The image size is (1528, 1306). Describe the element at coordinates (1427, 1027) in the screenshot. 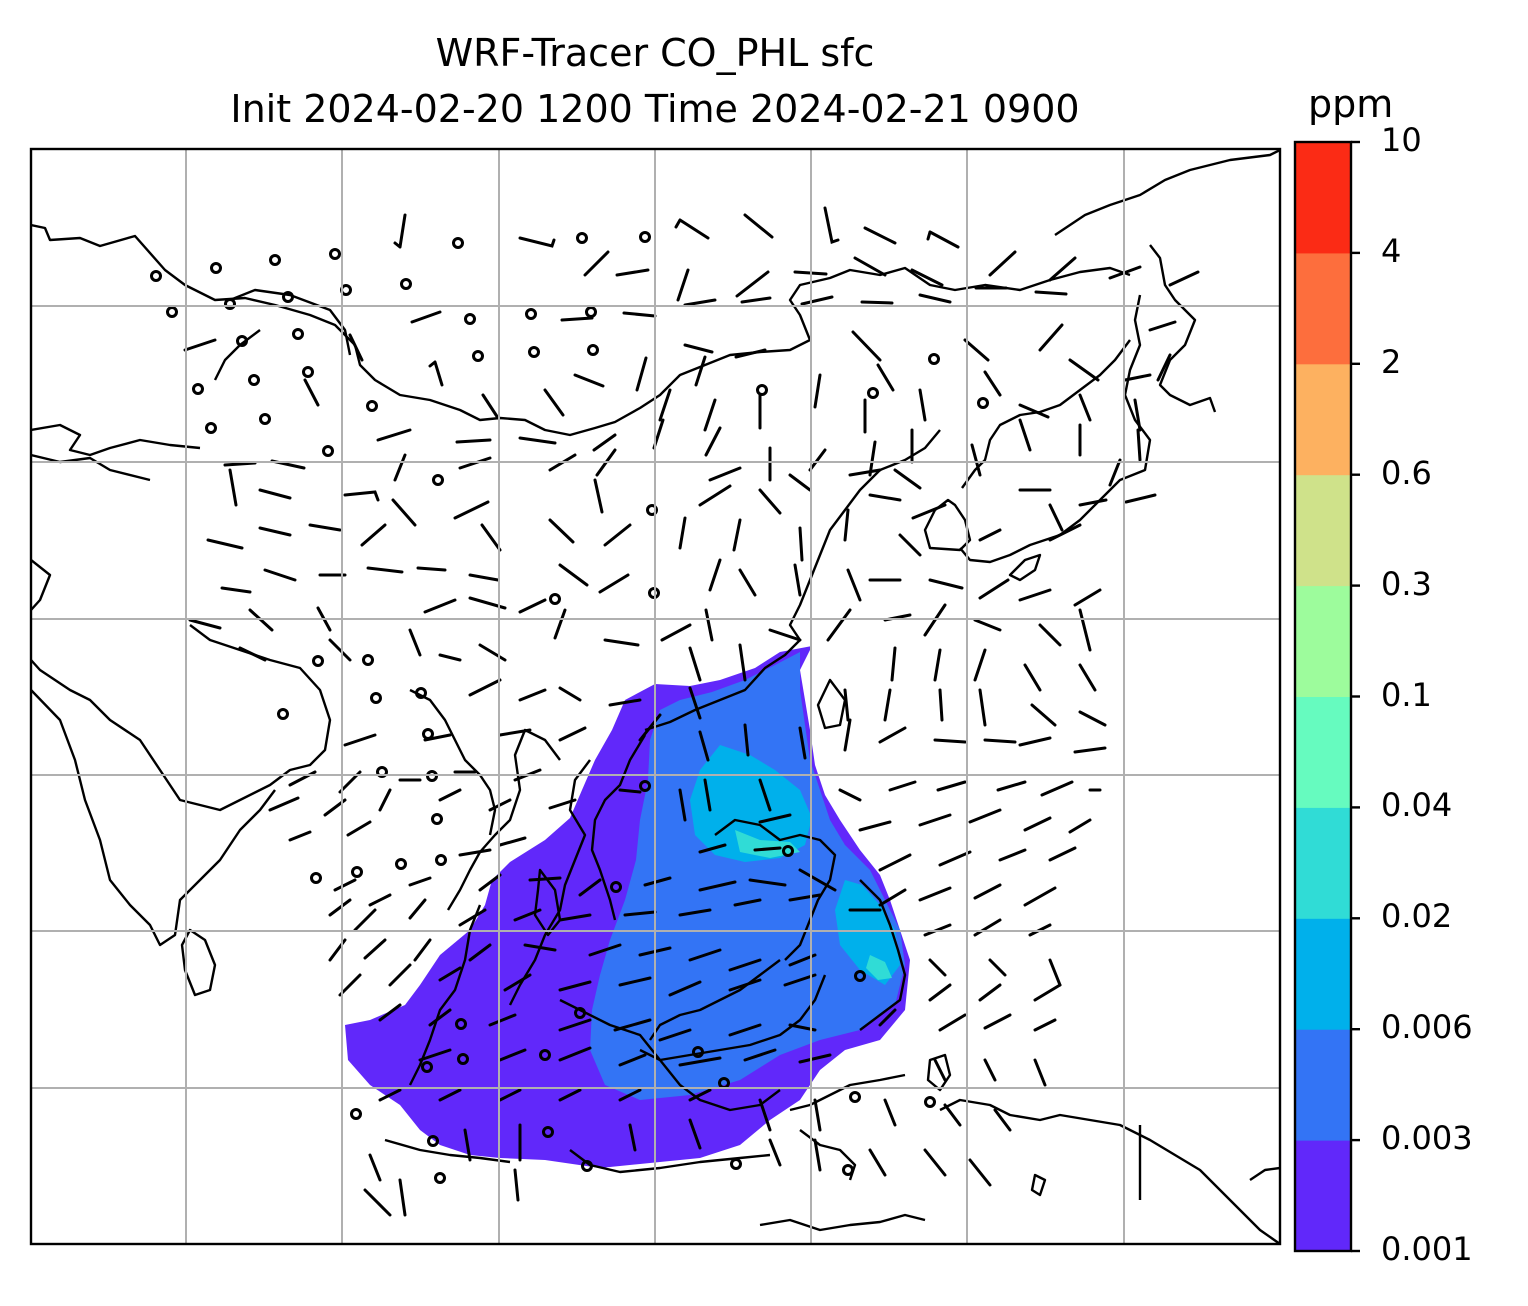

I see `colorbar-tick-label: 0.006` at that location.